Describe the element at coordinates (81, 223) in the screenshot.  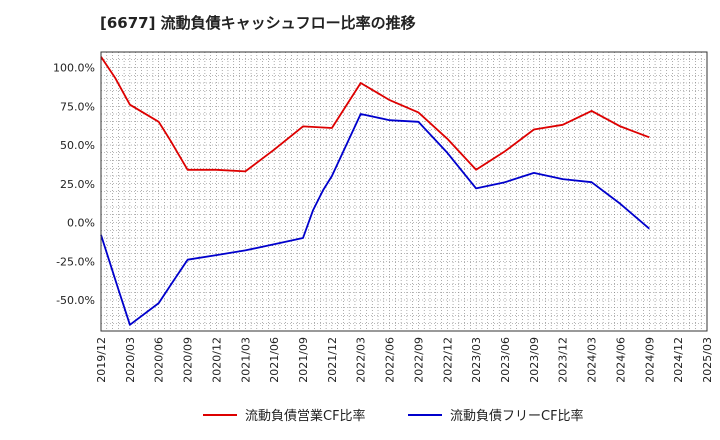
I see `y-tick-label: 0.0%` at that location.